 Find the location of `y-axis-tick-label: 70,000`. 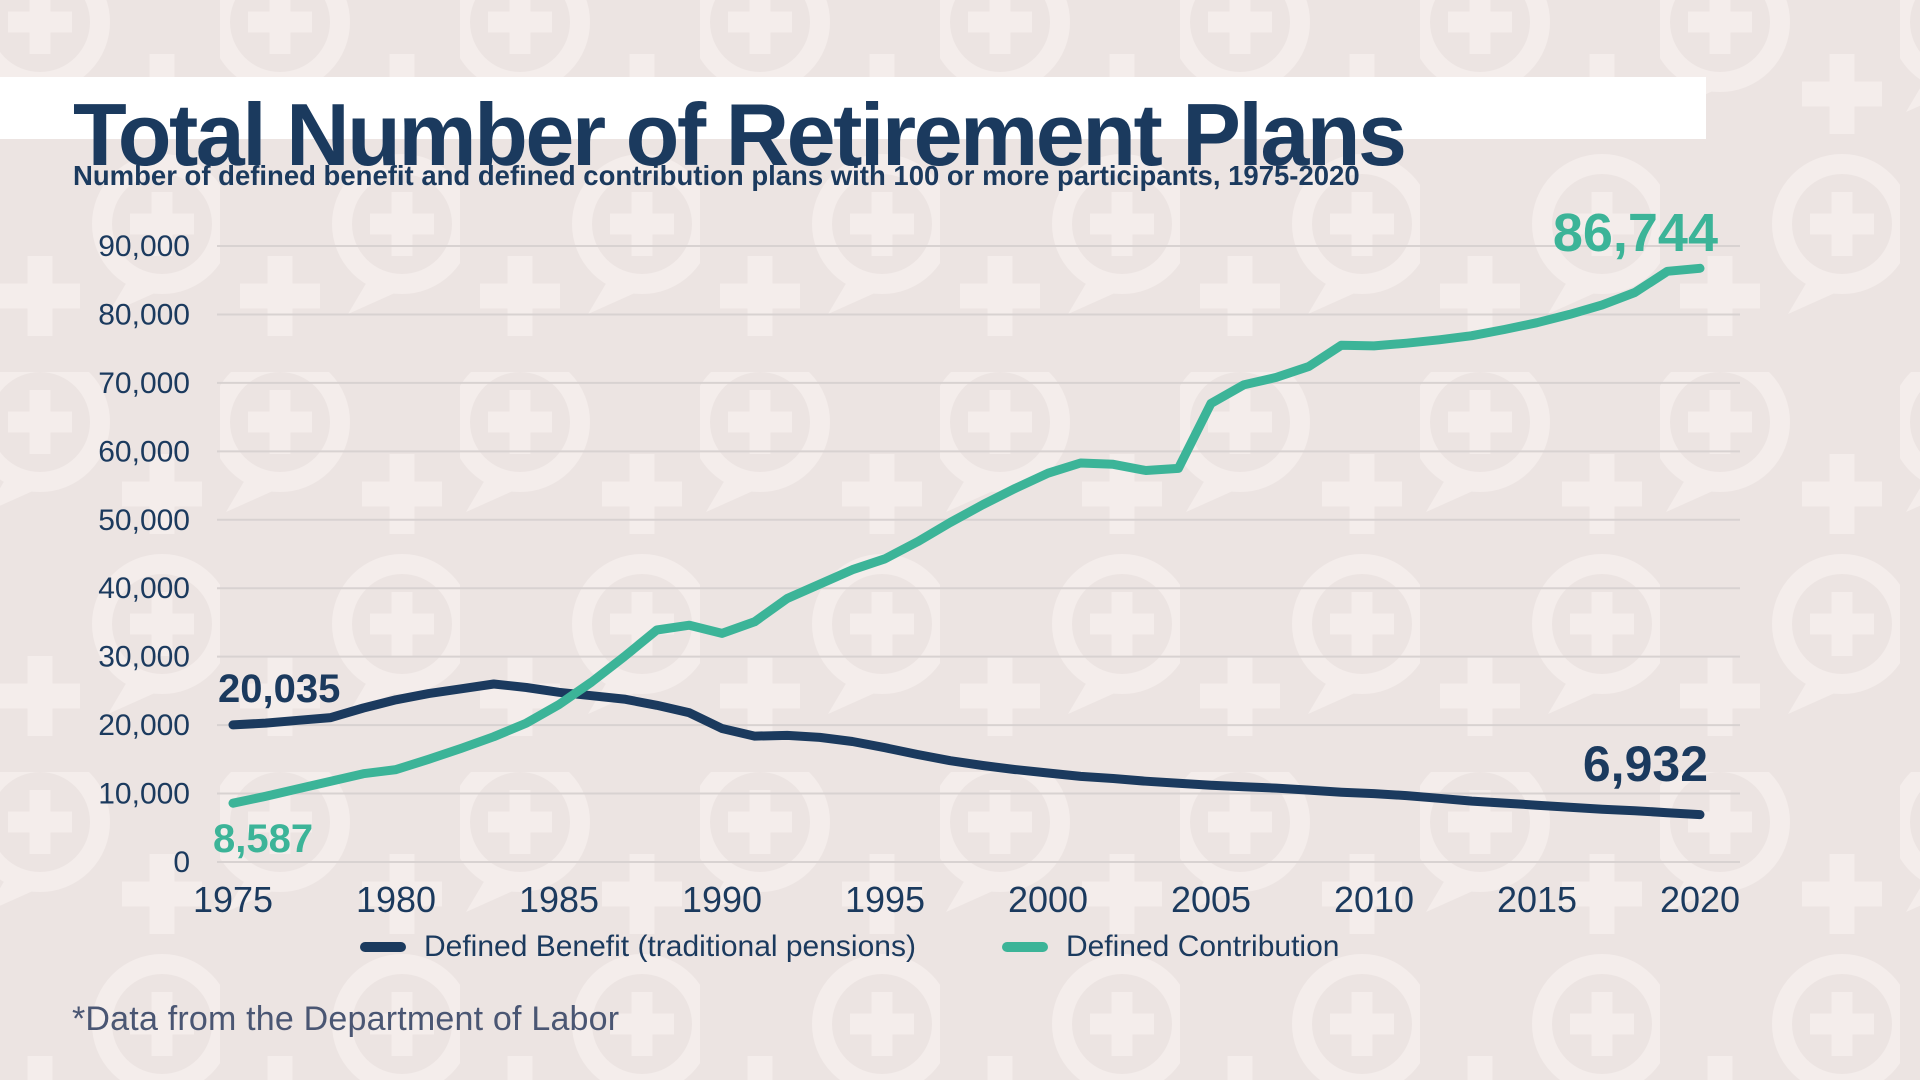

y-axis-tick-label: 70,000 is located at coordinates (144, 383).